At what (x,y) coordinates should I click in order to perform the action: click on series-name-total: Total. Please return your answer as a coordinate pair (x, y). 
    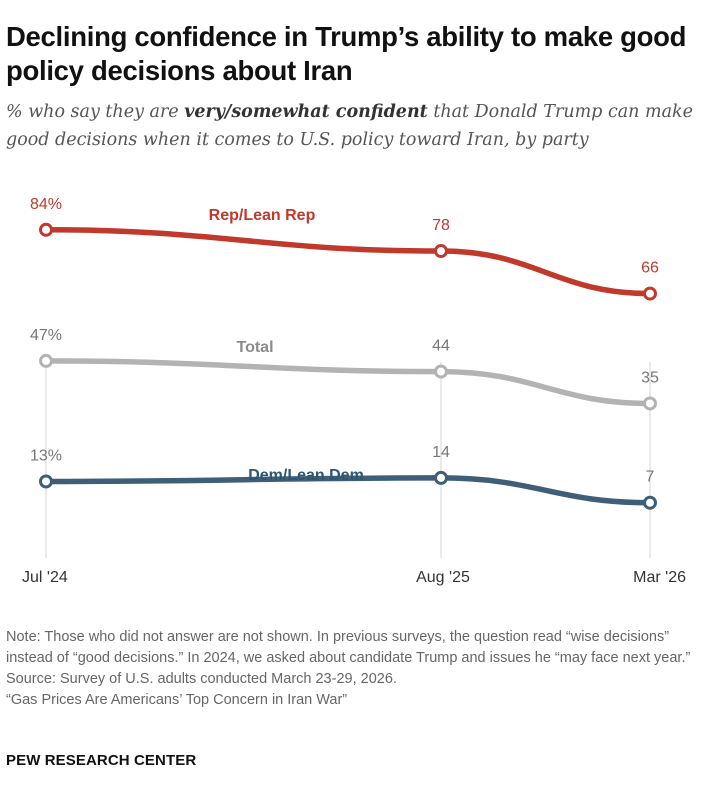
    Looking at the image, I should click on (254, 347).